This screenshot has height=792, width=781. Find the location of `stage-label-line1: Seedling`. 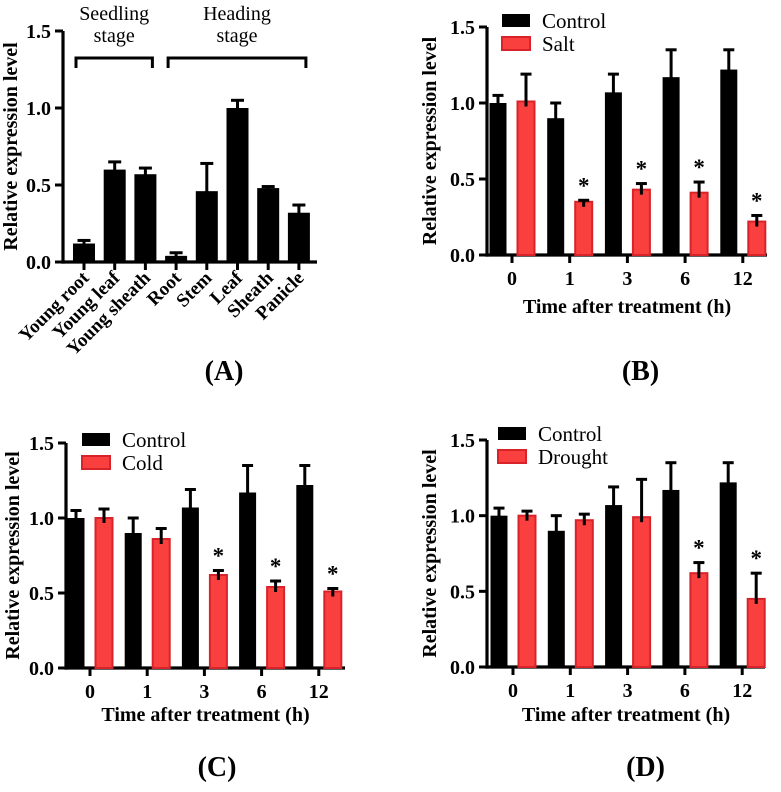

stage-label-line1: Seedling is located at coordinates (114, 14).